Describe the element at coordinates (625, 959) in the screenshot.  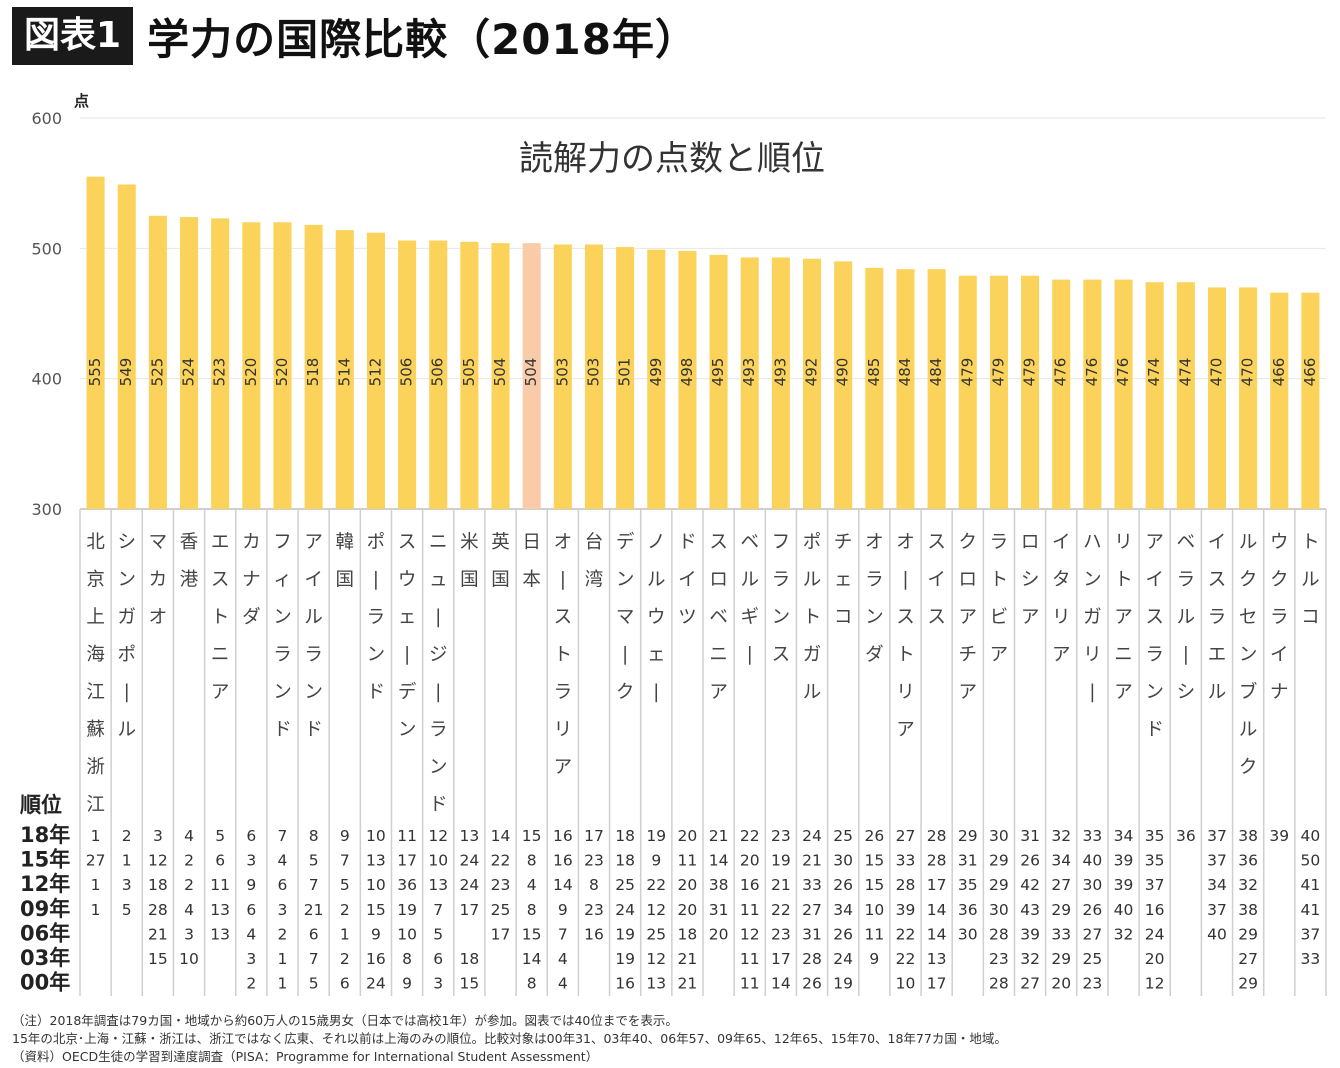
I see `rank-cell: 19` at that location.